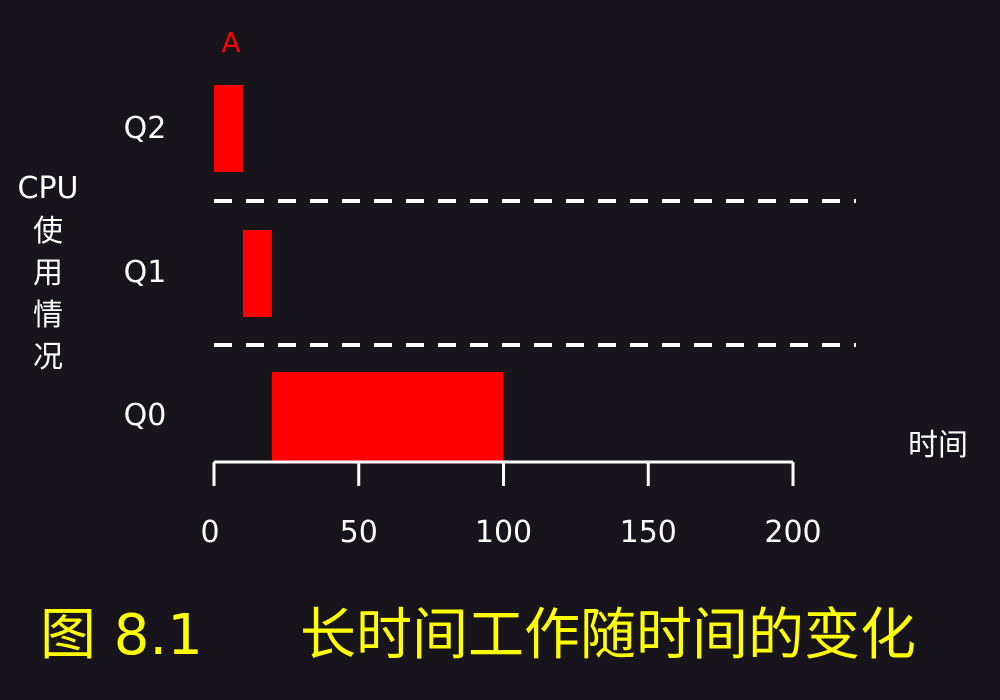  Describe the element at coordinates (792, 532) in the screenshot. I see `x-tick-label-200: 200` at that location.